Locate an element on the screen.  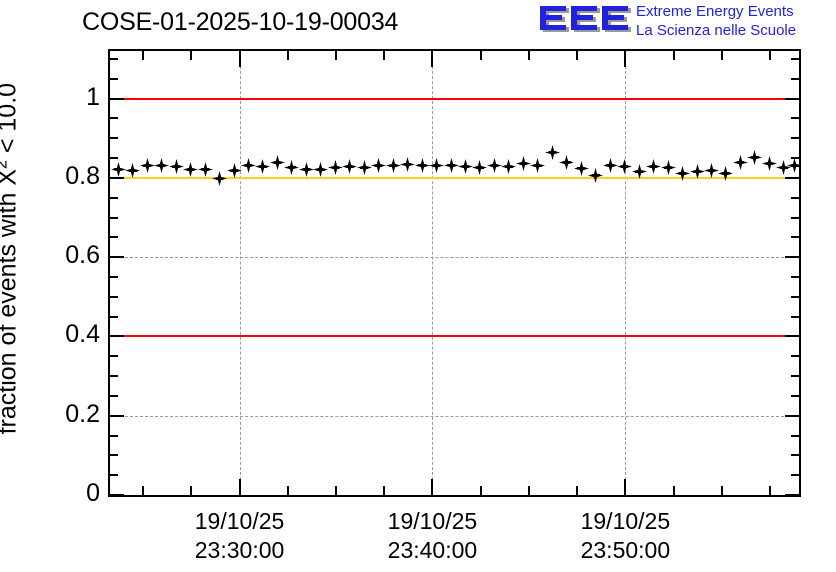
eee-logo-mark-icon is located at coordinates (585, 21).